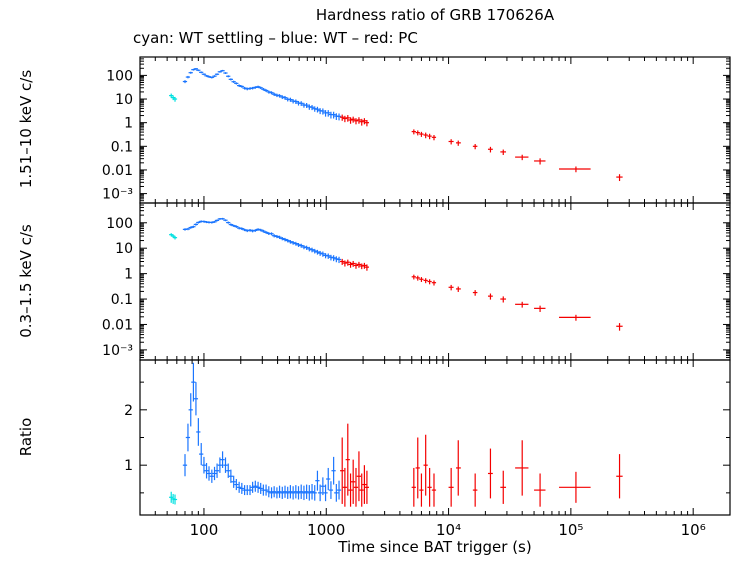 The height and width of the screenshot is (566, 742). Describe the element at coordinates (570, 530) in the screenshot. I see `svg-text: 10⁵` at that location.